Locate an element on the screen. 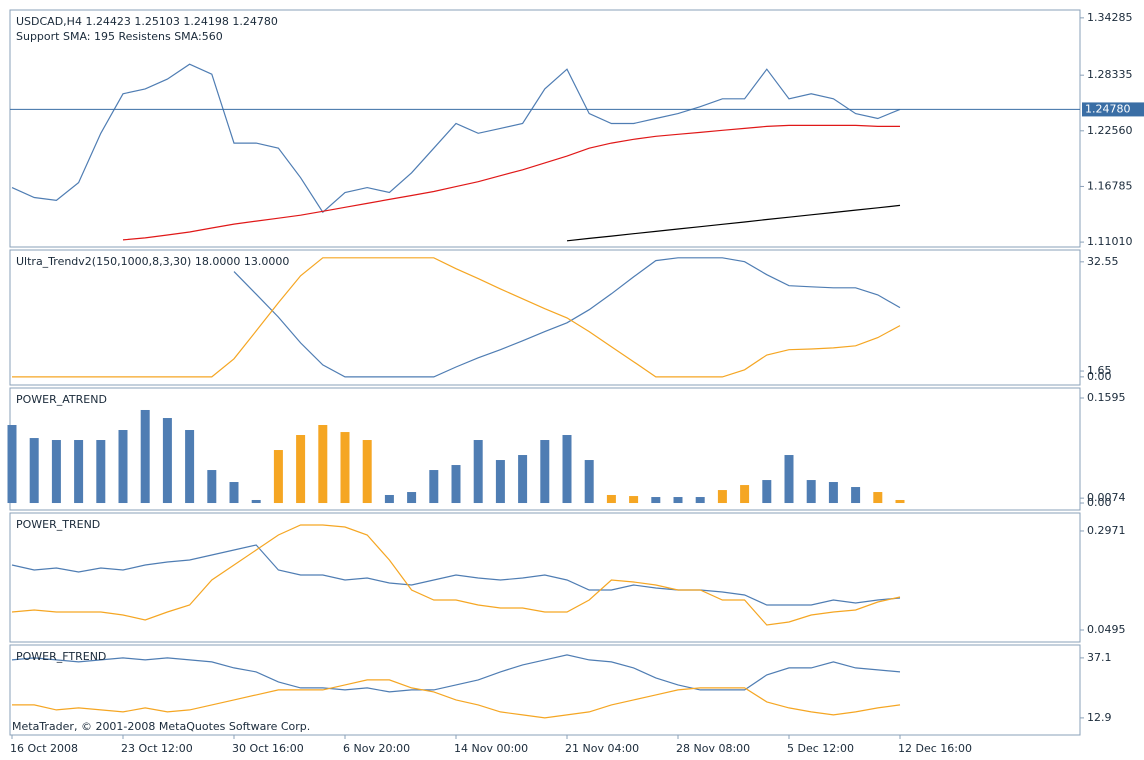 The image size is (1144, 760). pane-subtitle: Support SMA: 195 Resistens SMA:560 is located at coordinates (119, 36).